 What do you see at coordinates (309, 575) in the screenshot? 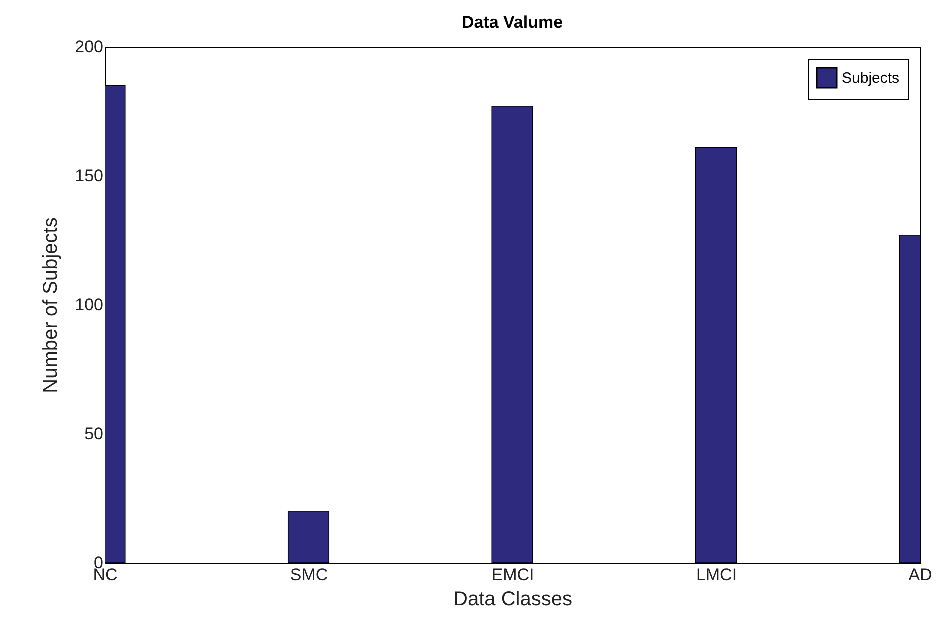
I see `x-tick-label: SMC` at bounding box center [309, 575].